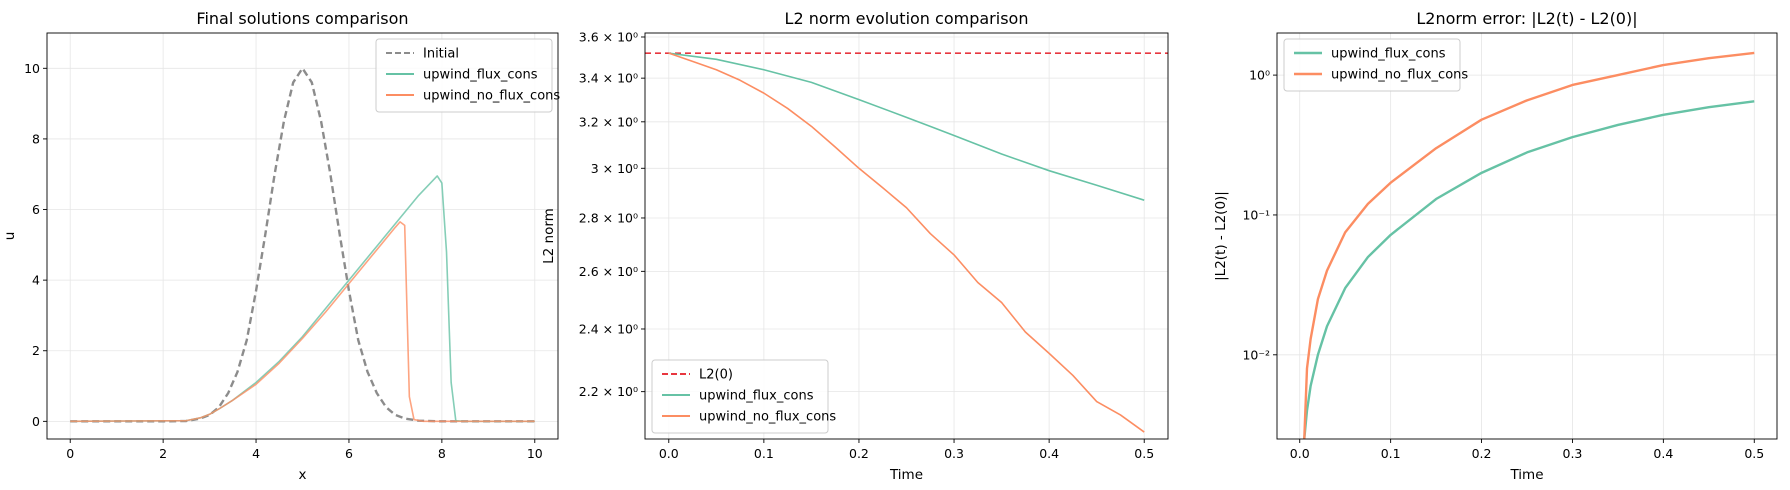 The image size is (1790, 490). I want to click on y-tick-label: 2.6 × 10⁰, so click(608, 271).